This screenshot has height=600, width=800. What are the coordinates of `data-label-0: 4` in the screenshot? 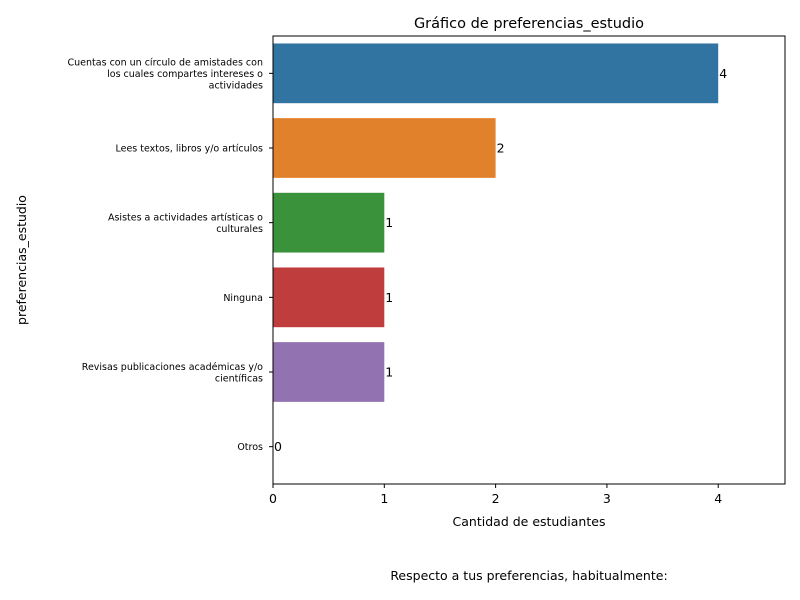 It's located at (723, 73).